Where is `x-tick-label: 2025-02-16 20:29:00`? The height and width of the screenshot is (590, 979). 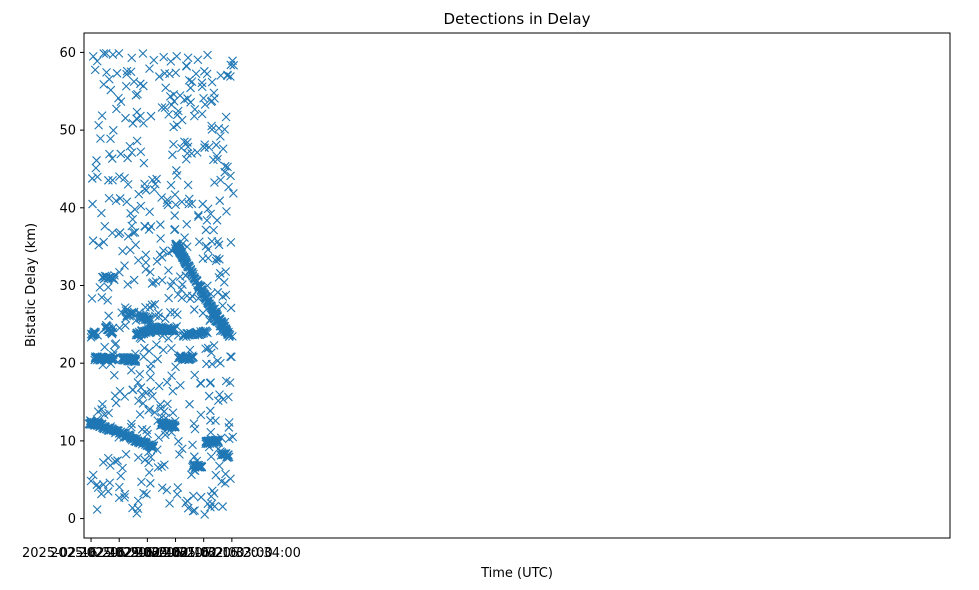 x-tick-label: 2025-02-16 20:29:00 is located at coordinates (91, 553).